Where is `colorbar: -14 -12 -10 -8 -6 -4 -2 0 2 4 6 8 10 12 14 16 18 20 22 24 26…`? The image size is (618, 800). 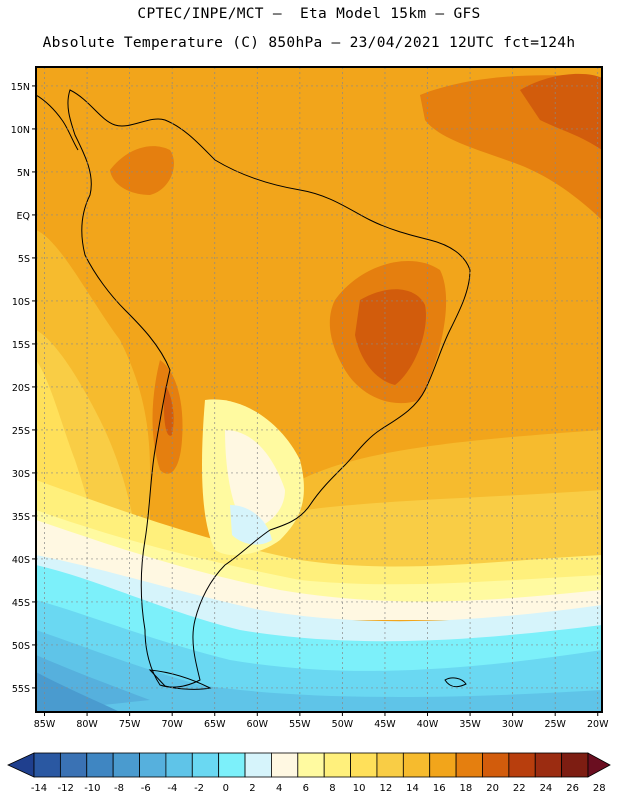 colorbar: -14 -12 -10 -8 -6 -4 -2 0 2 4 6 8 10 12 14 16 18 20 22 24 26… is located at coordinates (309, 773).